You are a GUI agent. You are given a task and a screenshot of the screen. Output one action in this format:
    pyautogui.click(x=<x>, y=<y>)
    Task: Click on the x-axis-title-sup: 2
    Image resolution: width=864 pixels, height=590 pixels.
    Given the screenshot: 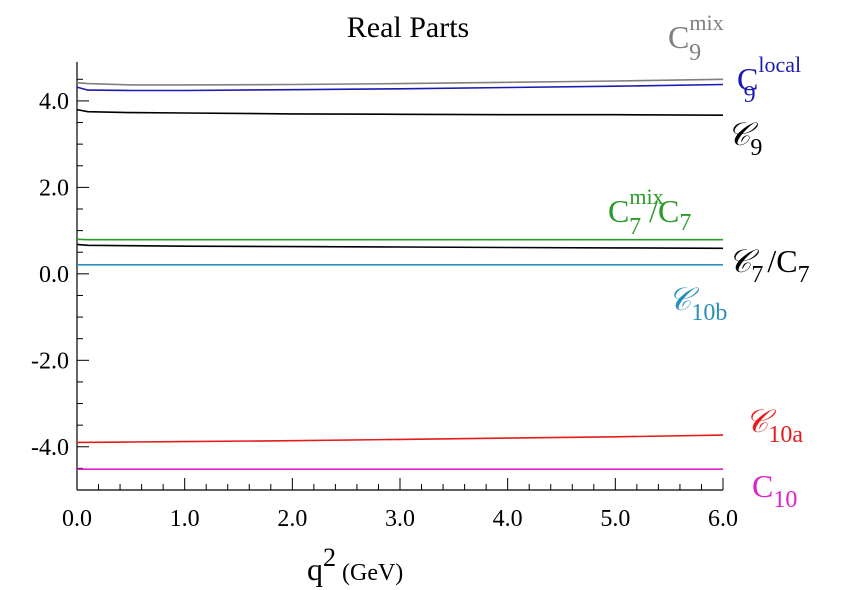 What is the action you would take?
    pyautogui.click(x=329, y=557)
    